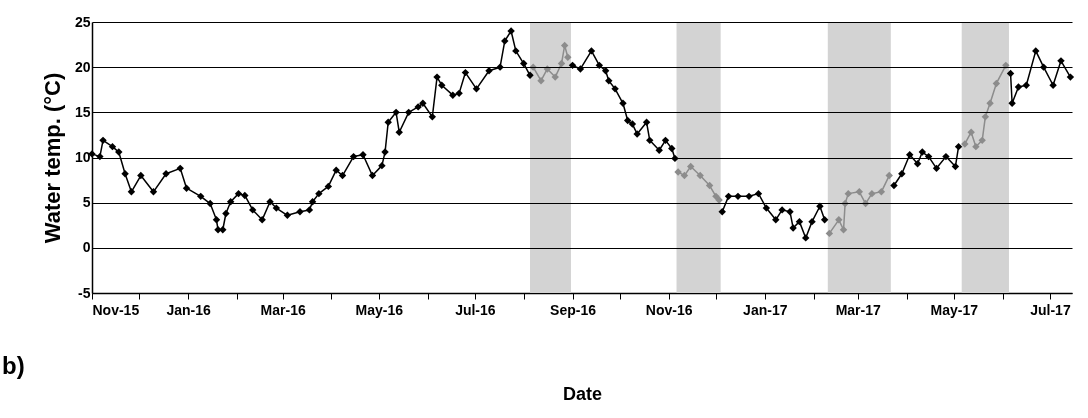 Image resolution: width=1088 pixels, height=418 pixels. I want to click on y-tick-label: 10, so click(82, 157).